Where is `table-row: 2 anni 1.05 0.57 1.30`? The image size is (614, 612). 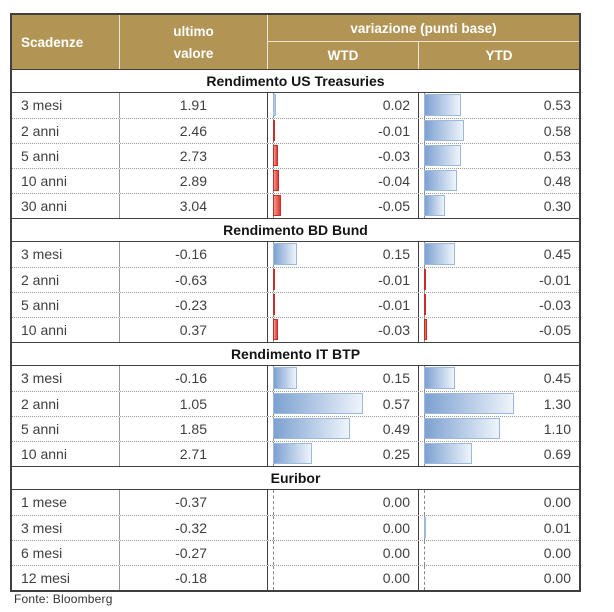 table-row: 2 anni 1.05 0.57 1.30 is located at coordinates (295, 403).